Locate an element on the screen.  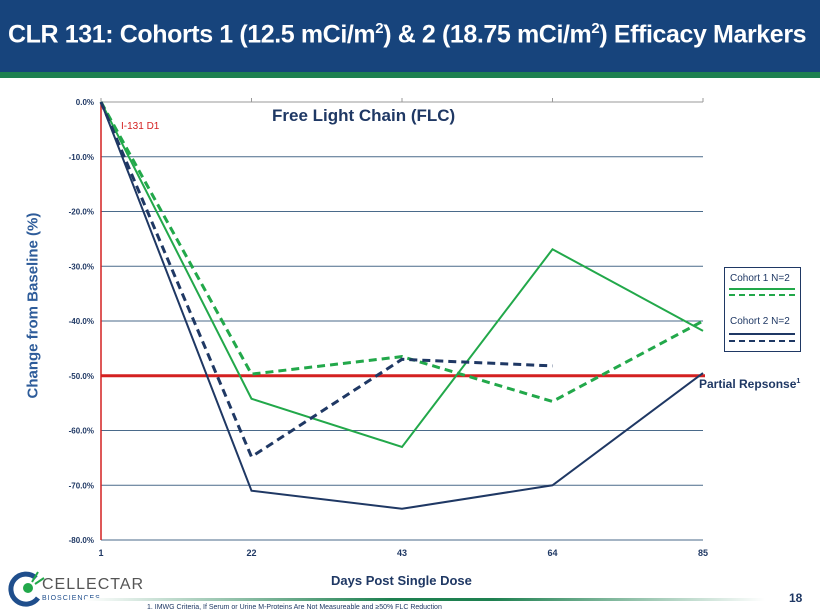
y-tick-label: -30.0% is located at coordinates (81, 266).